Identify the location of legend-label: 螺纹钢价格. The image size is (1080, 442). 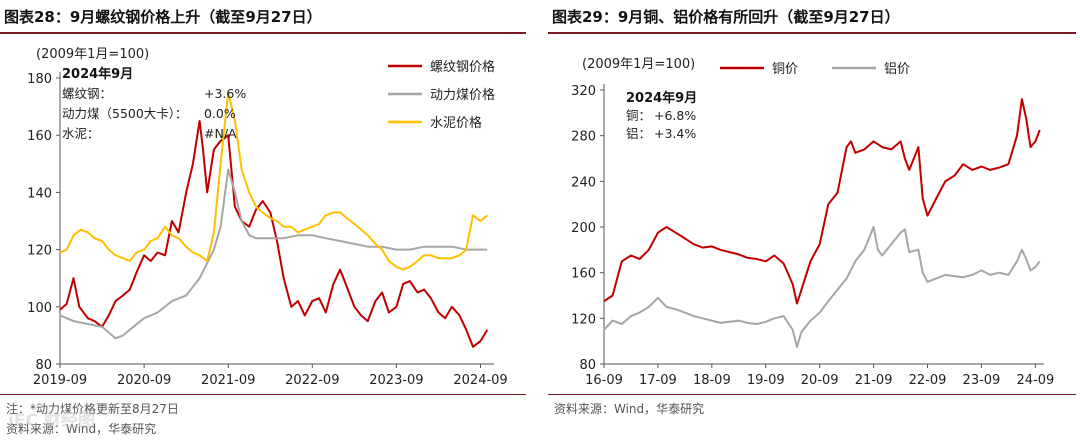
(462, 67).